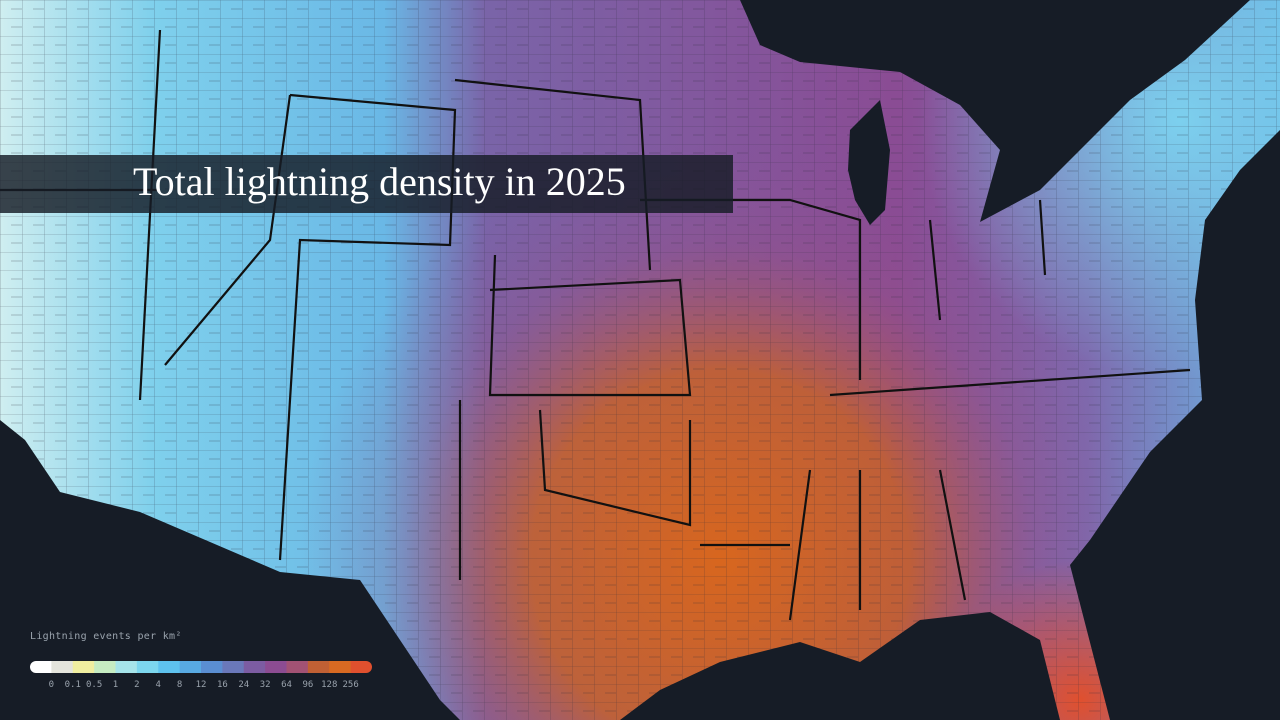 The image size is (1280, 720). I want to click on legend-label: 0.5, so click(94, 685).